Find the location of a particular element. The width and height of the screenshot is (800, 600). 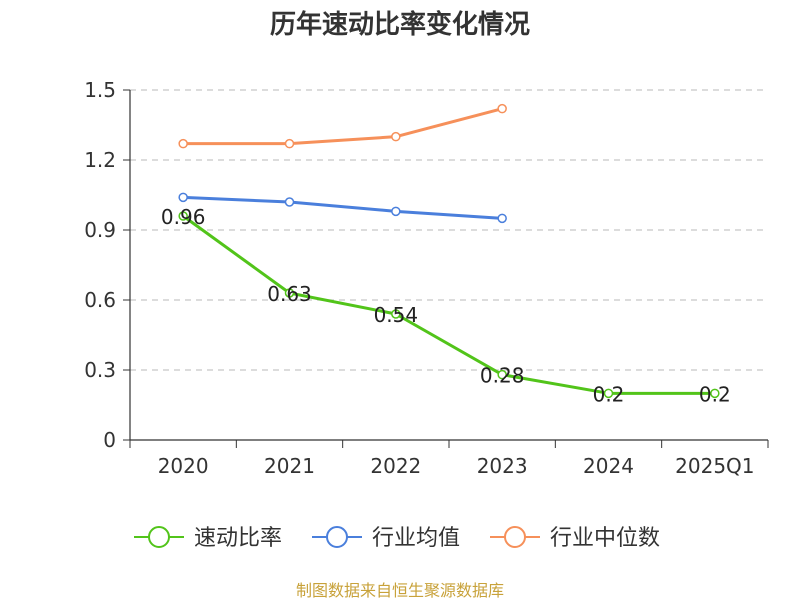

data-label: 0.28 is located at coordinates (502, 376).